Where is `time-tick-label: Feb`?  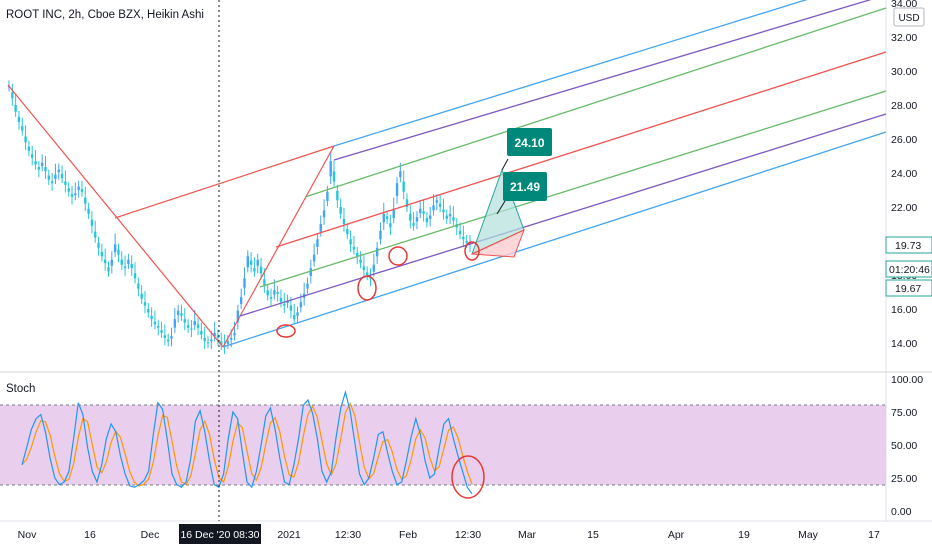
time-tick-label: Feb is located at coordinates (408, 535).